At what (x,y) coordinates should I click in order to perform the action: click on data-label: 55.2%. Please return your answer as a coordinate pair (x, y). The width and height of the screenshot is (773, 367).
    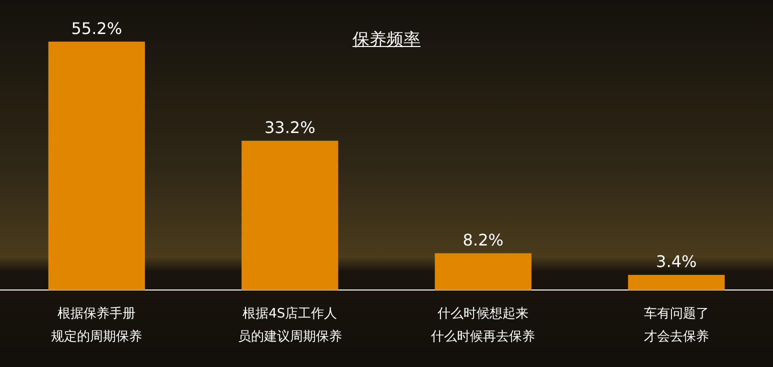
    Looking at the image, I should click on (96, 28).